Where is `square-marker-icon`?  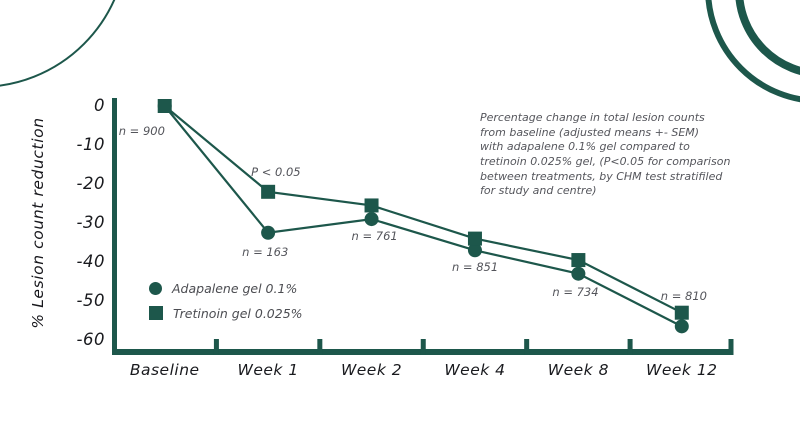
square-marker-icon is located at coordinates (156, 313).